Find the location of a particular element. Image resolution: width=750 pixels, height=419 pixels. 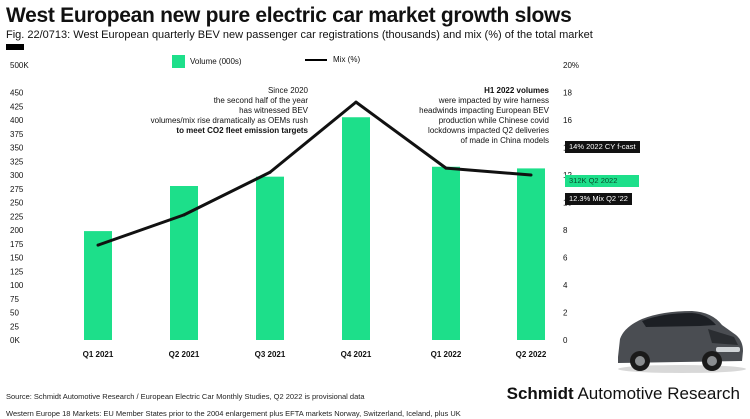

annot-left-line: Since 2020 is located at coordinates (287, 90).